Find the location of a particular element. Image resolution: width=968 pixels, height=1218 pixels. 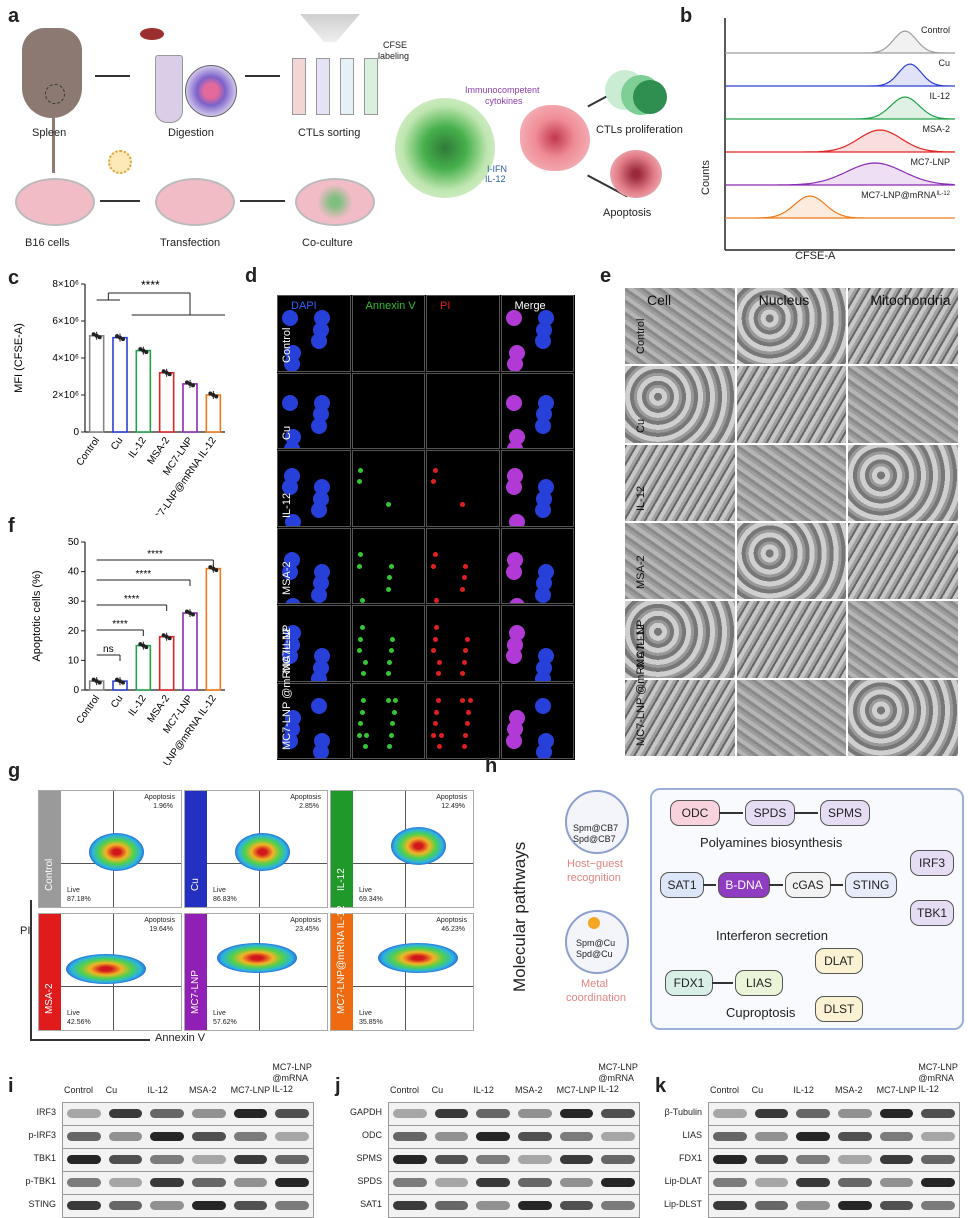

x-tick-label: Cu is located at coordinates (117, 701).